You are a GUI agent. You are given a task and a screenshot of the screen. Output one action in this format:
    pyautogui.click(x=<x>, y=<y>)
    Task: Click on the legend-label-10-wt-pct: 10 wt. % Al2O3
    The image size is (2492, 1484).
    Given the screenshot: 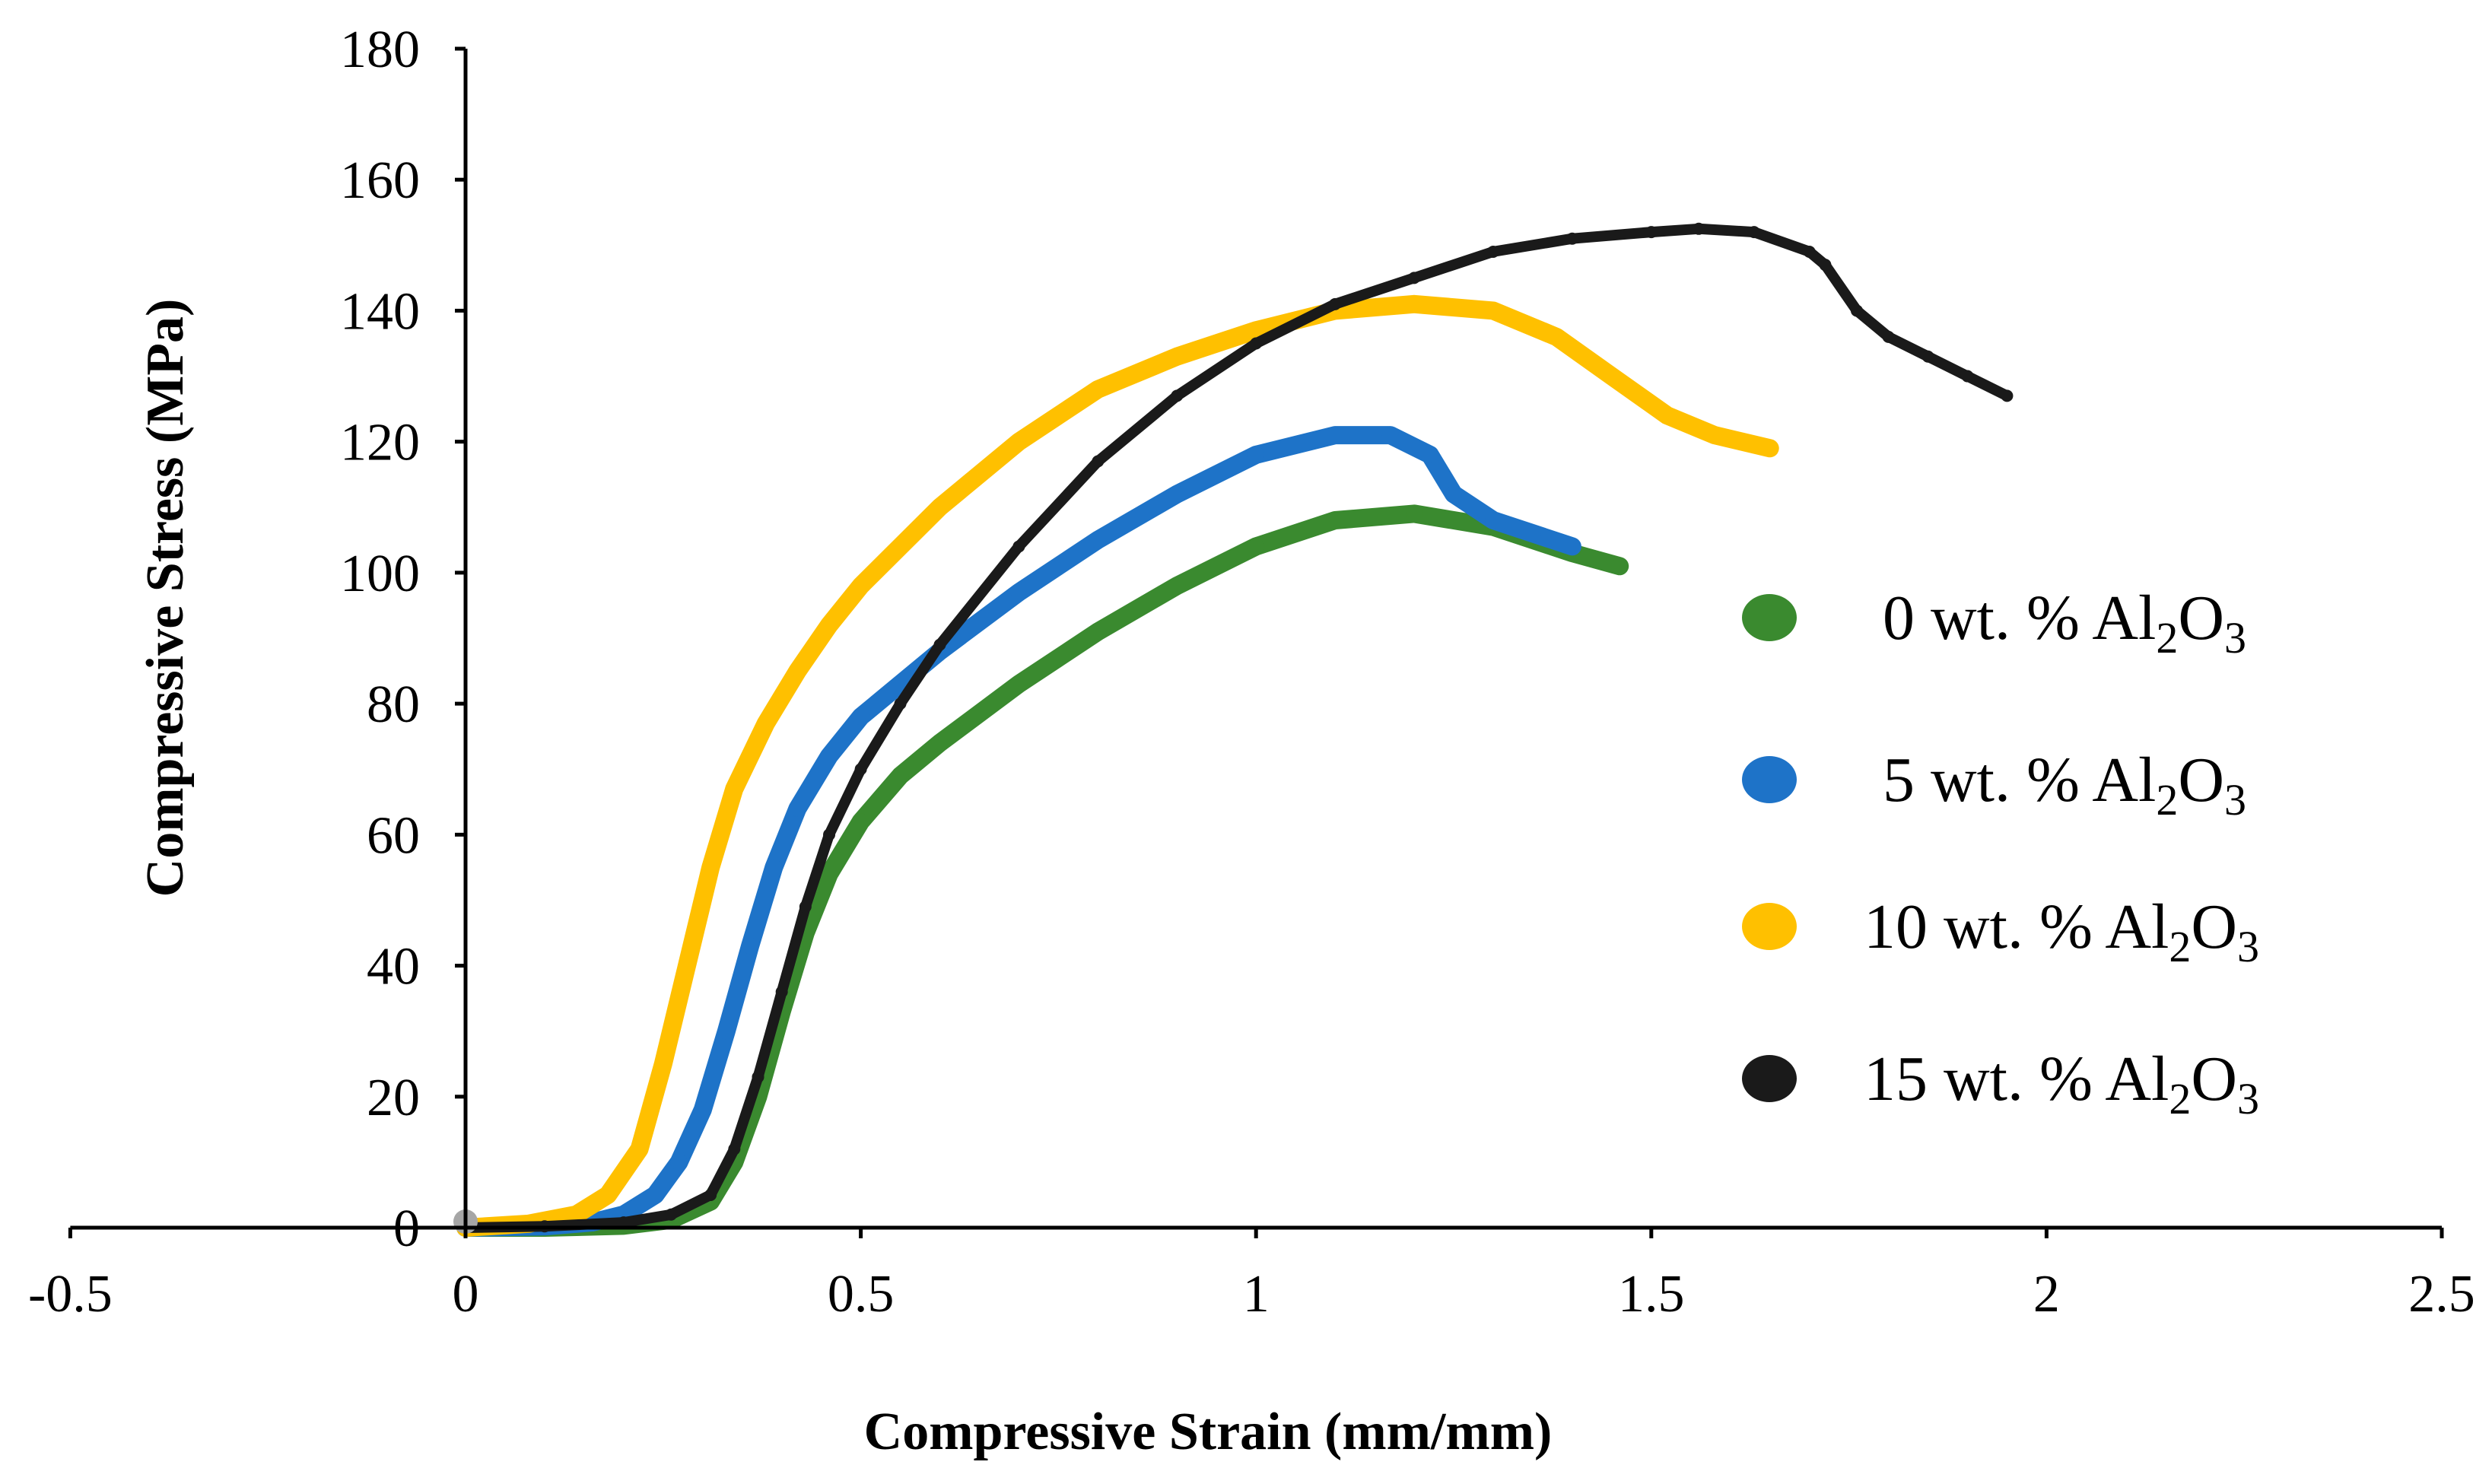 What is the action you would take?
    pyautogui.click(x=2061, y=931)
    